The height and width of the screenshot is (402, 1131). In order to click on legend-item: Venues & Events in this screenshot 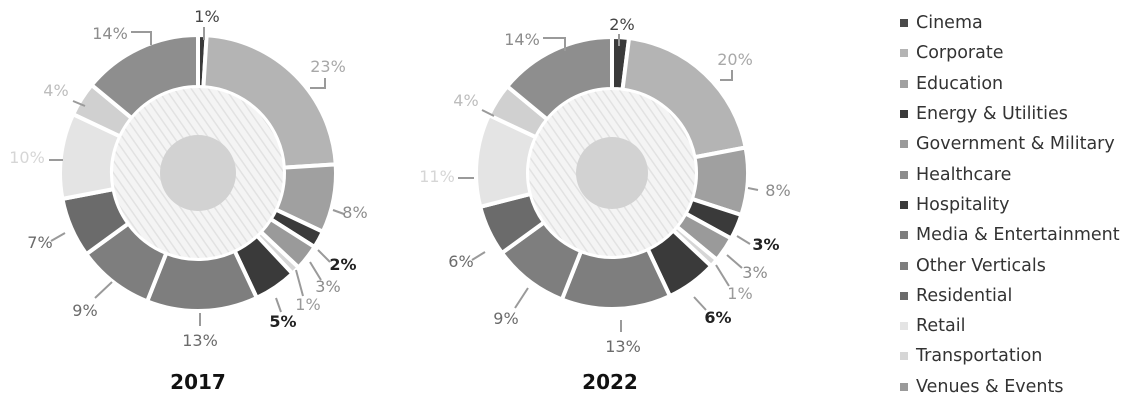, I will do `click(1010, 387)`.